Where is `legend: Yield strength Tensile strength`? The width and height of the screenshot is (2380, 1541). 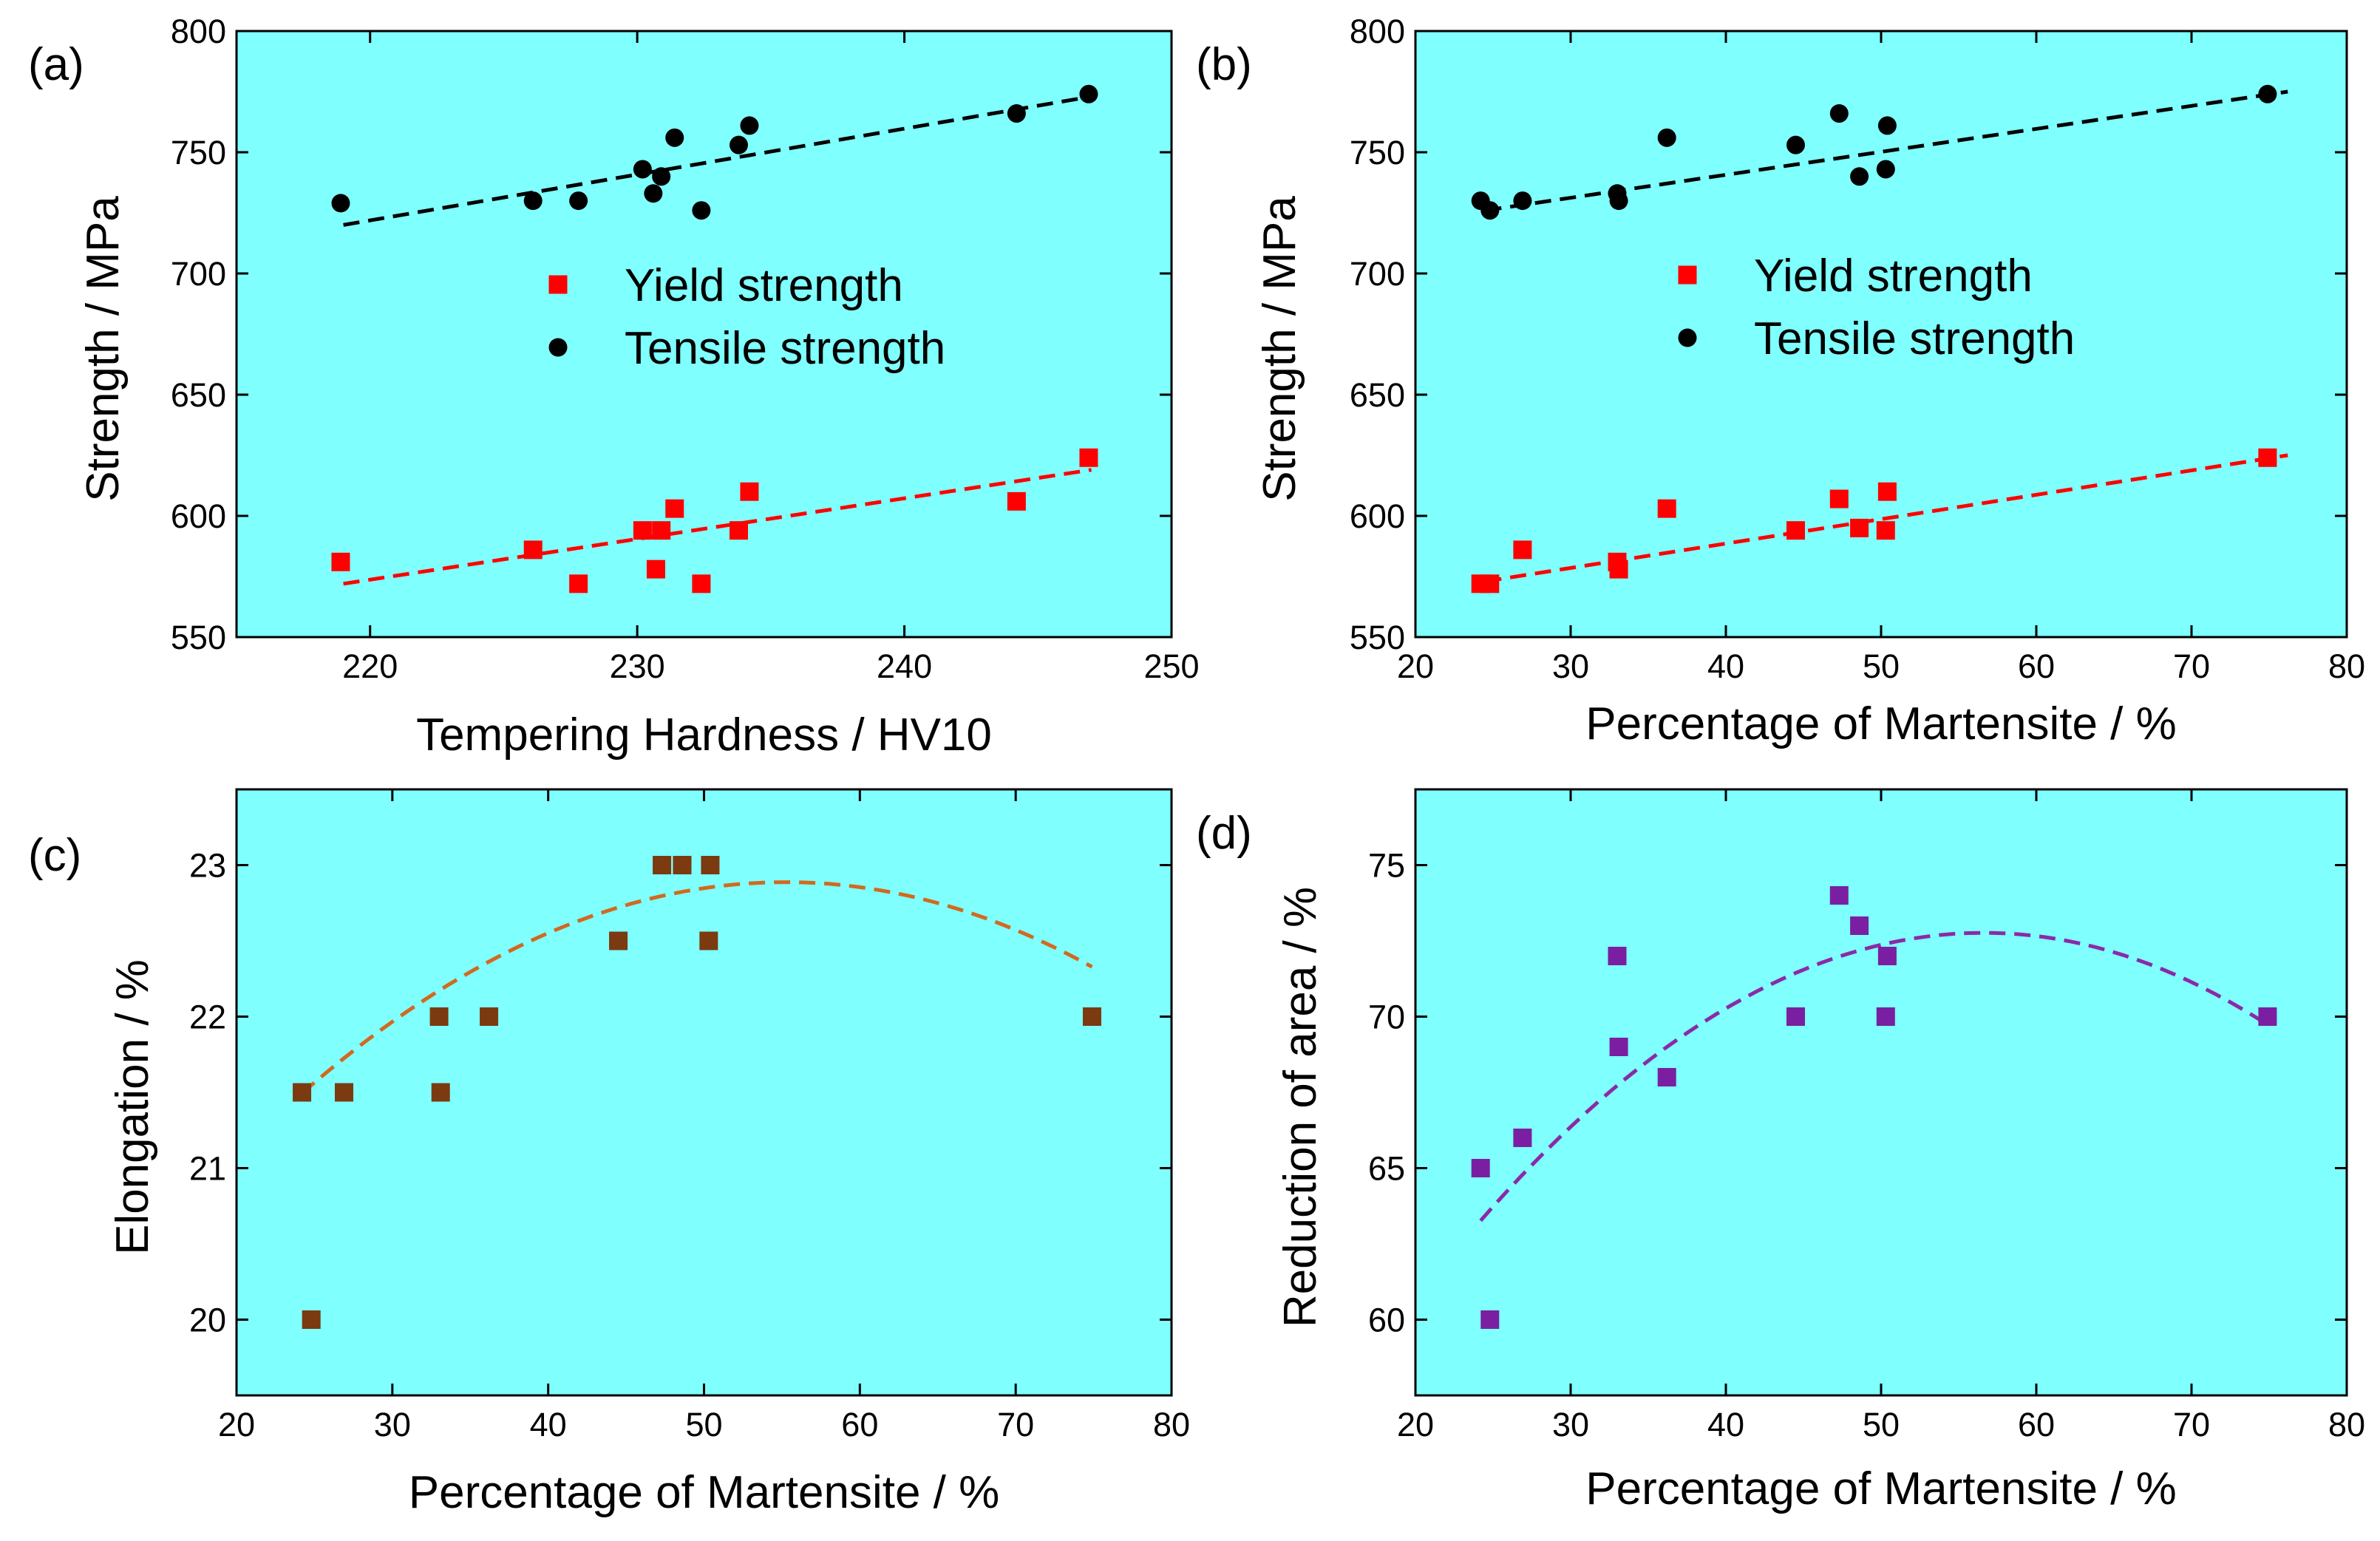 legend: Yield strength Tensile strength is located at coordinates (746, 317).